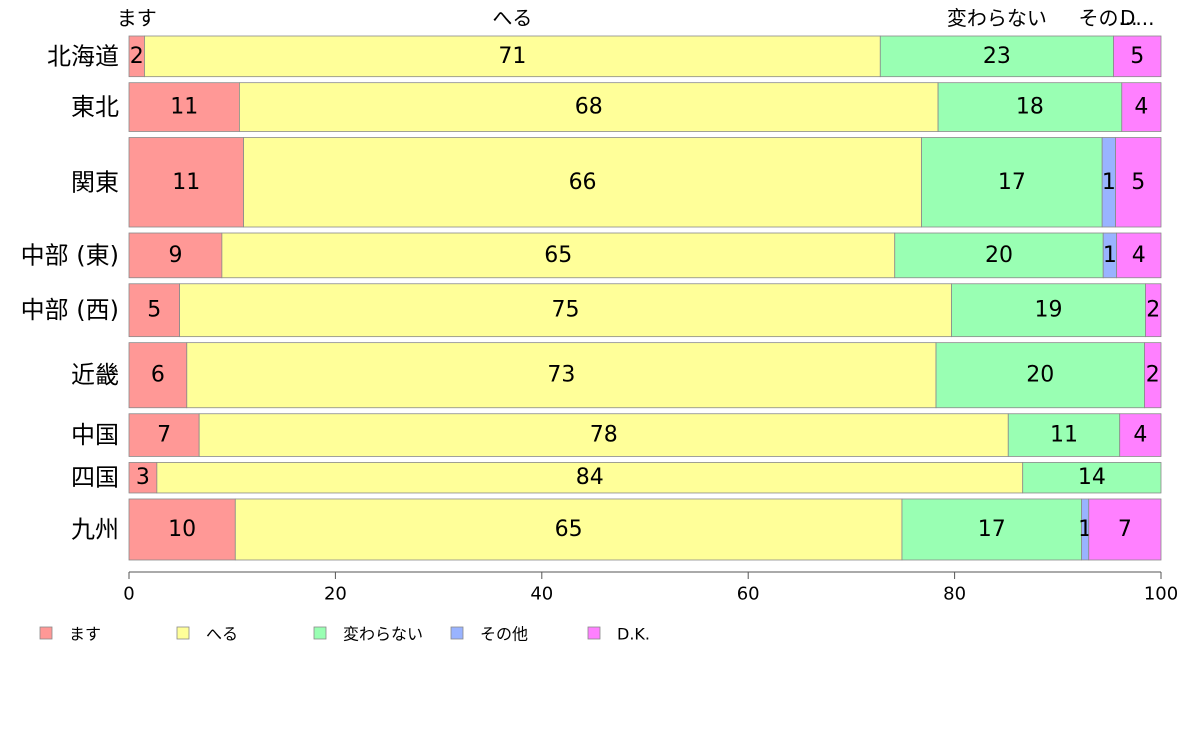 The width and height of the screenshot is (1188, 736). I want to click on bar-row: 九州 10 65 17 1 7, so click(616, 529).